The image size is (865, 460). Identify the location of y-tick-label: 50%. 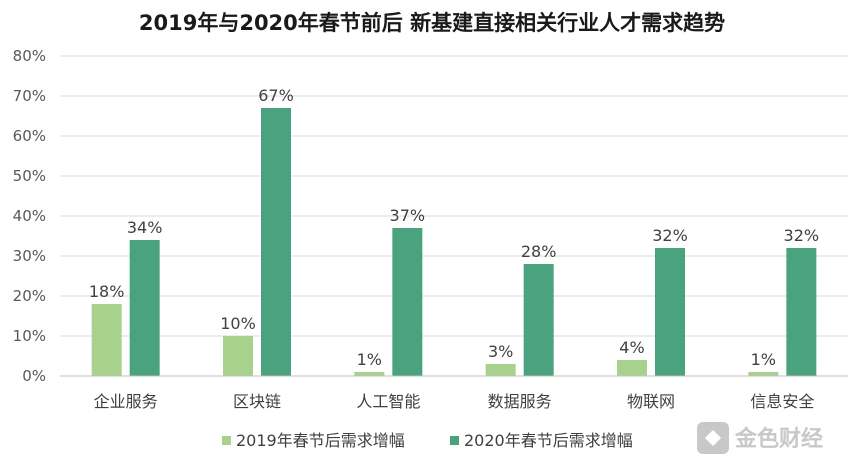
(29, 176).